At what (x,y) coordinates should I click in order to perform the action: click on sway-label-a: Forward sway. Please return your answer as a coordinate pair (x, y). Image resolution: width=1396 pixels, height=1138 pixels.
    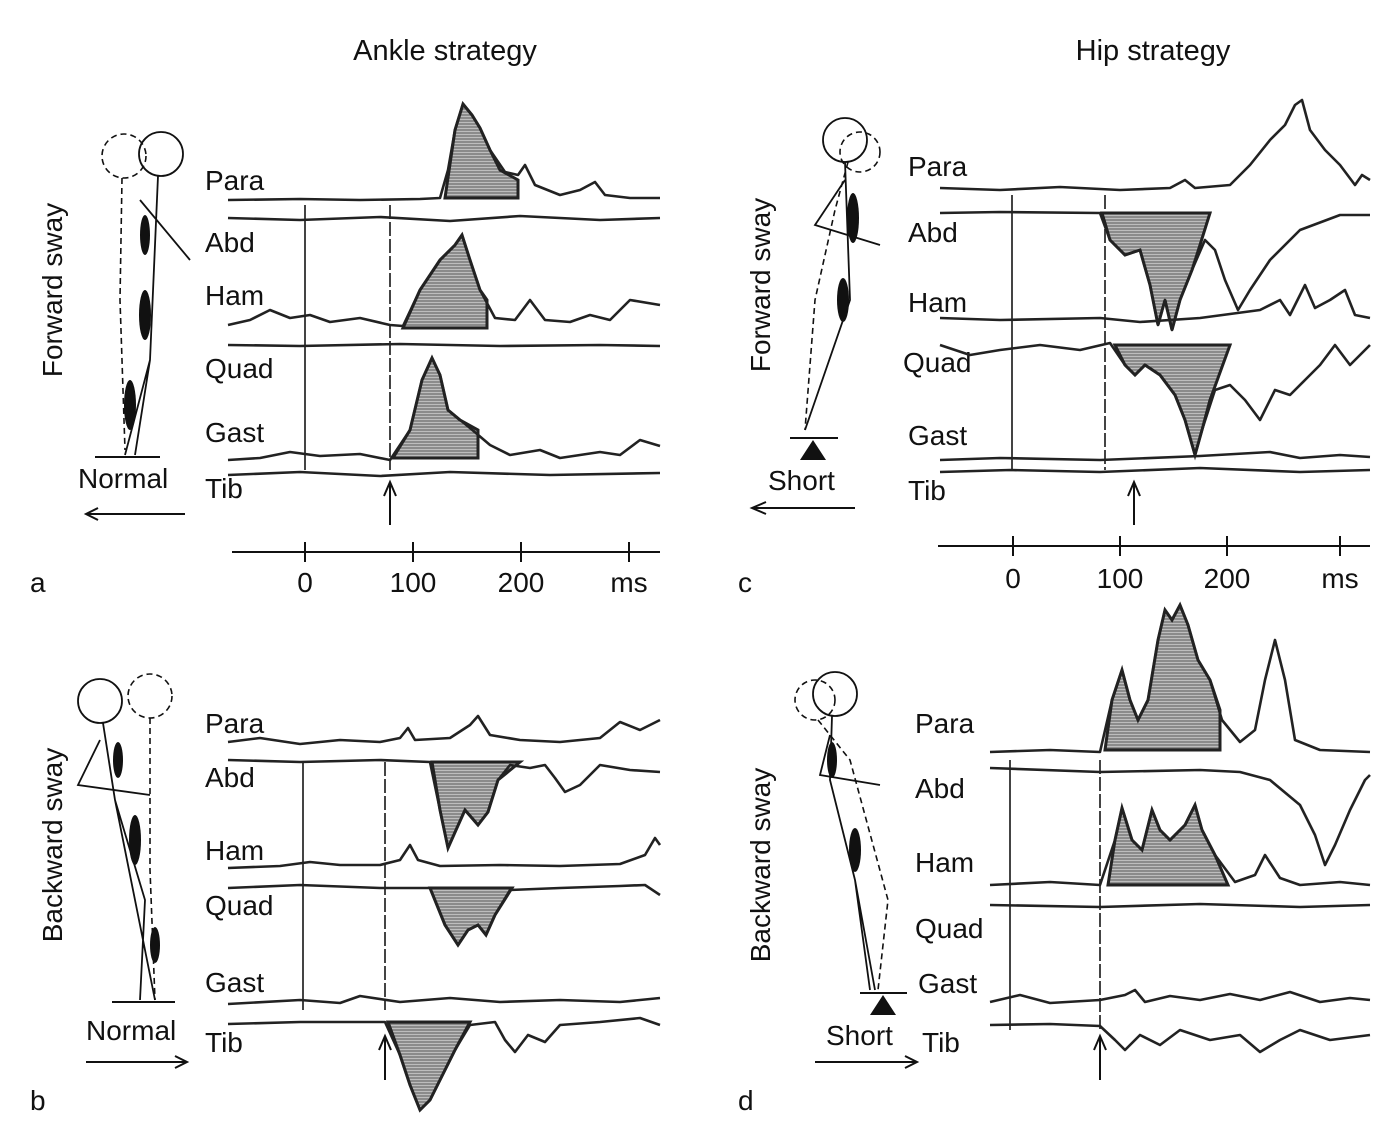
    Looking at the image, I should click on (52, 290).